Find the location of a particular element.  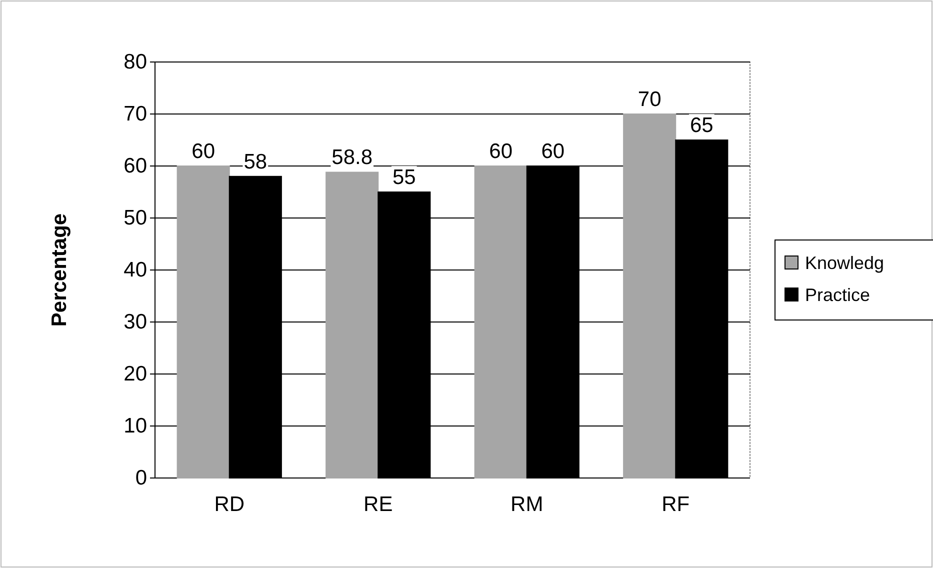

x-tick-label: RD is located at coordinates (229, 504).